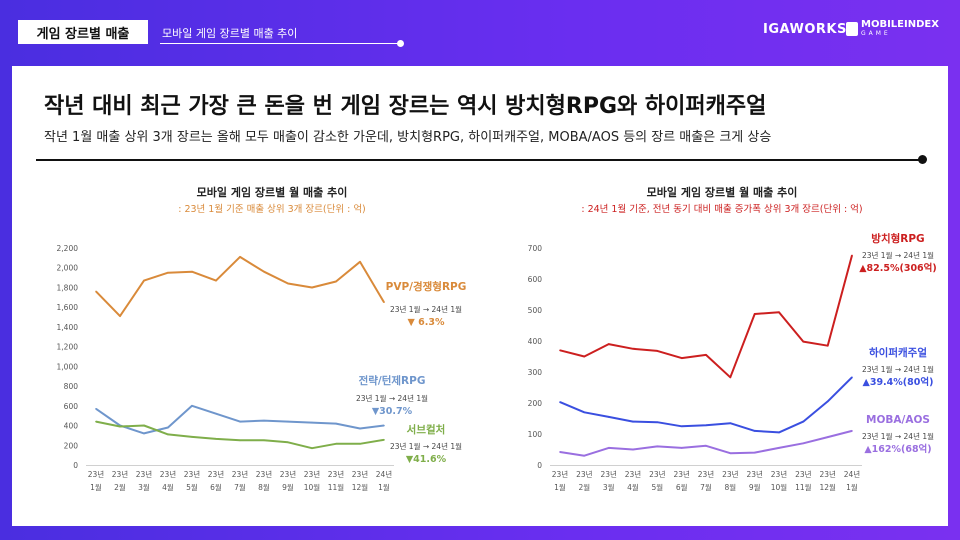 The image size is (960, 540). What do you see at coordinates (657, 487) in the screenshot?
I see `x-tick-label-month: 5월` at bounding box center [657, 487].